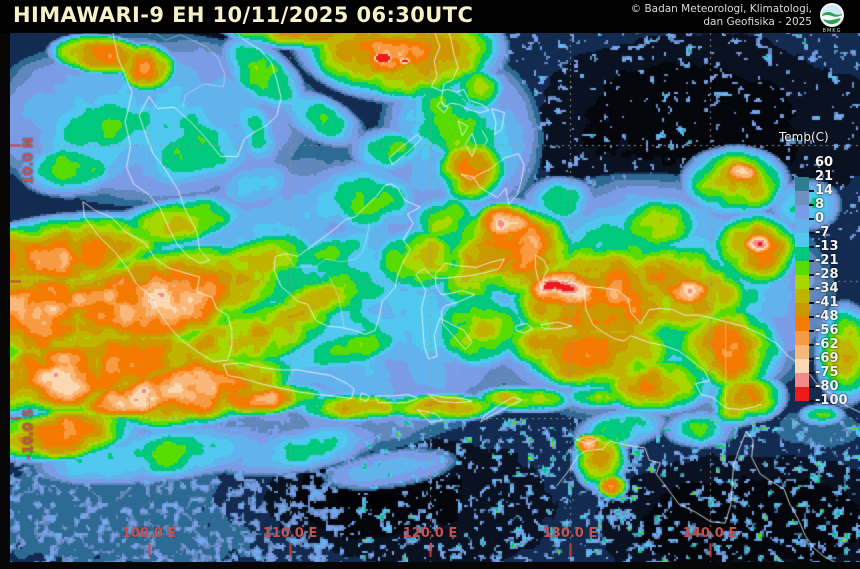 This screenshot has height=569, width=860. What do you see at coordinates (721, 9) in the screenshot?
I see `credit-line1: © Badan Meteorologi, Klimatologi,` at bounding box center [721, 9].